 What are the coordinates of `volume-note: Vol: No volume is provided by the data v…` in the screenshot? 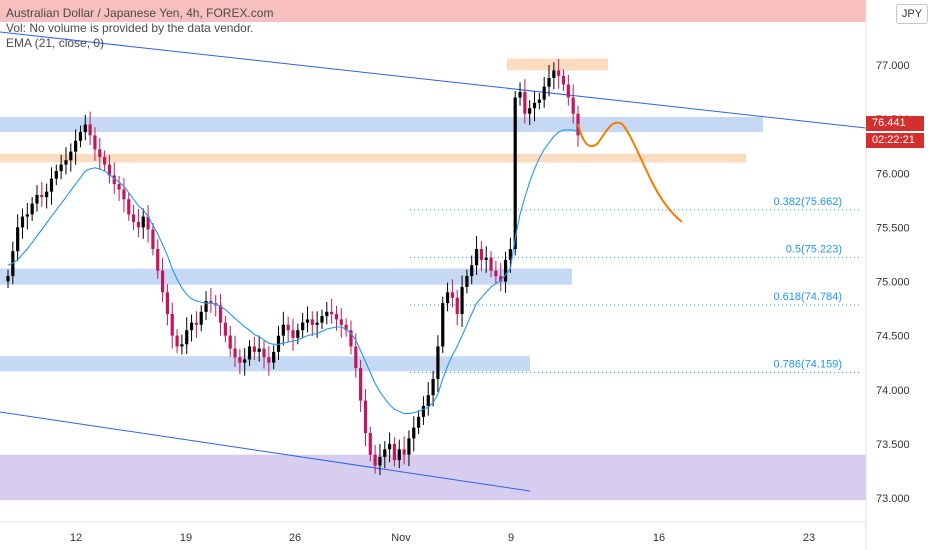 It's located at (130, 28).